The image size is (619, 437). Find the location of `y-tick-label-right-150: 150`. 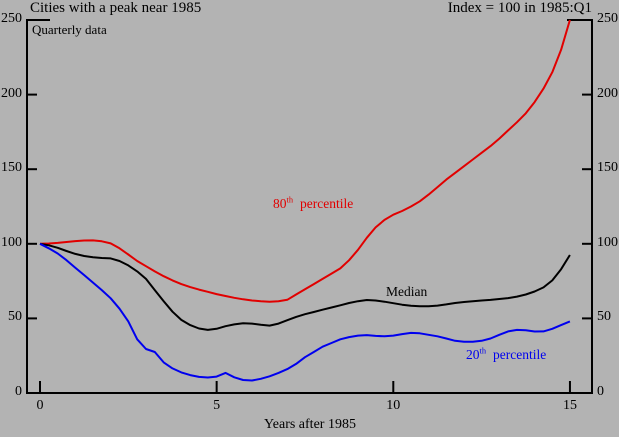

y-tick-label-right-150: 150 is located at coordinates (607, 168).